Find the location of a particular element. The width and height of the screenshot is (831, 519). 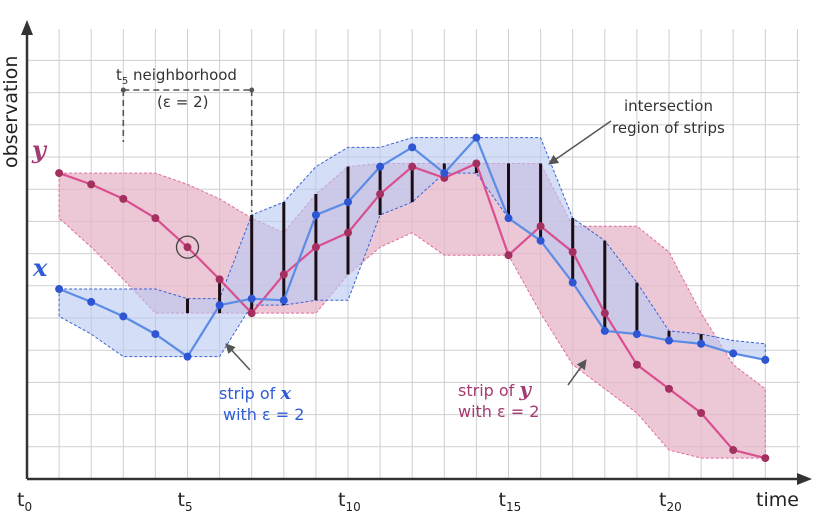

highlight-ring is located at coordinates (187, 247).